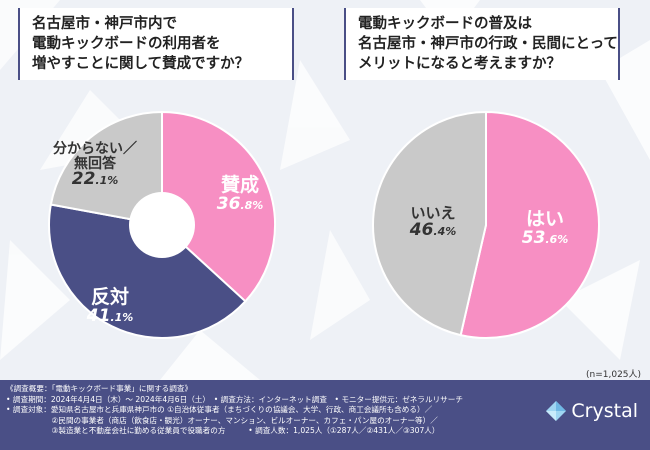 This screenshot has height=450, width=650. I want to click on label-support: 賛成 36.8%, so click(240, 194).